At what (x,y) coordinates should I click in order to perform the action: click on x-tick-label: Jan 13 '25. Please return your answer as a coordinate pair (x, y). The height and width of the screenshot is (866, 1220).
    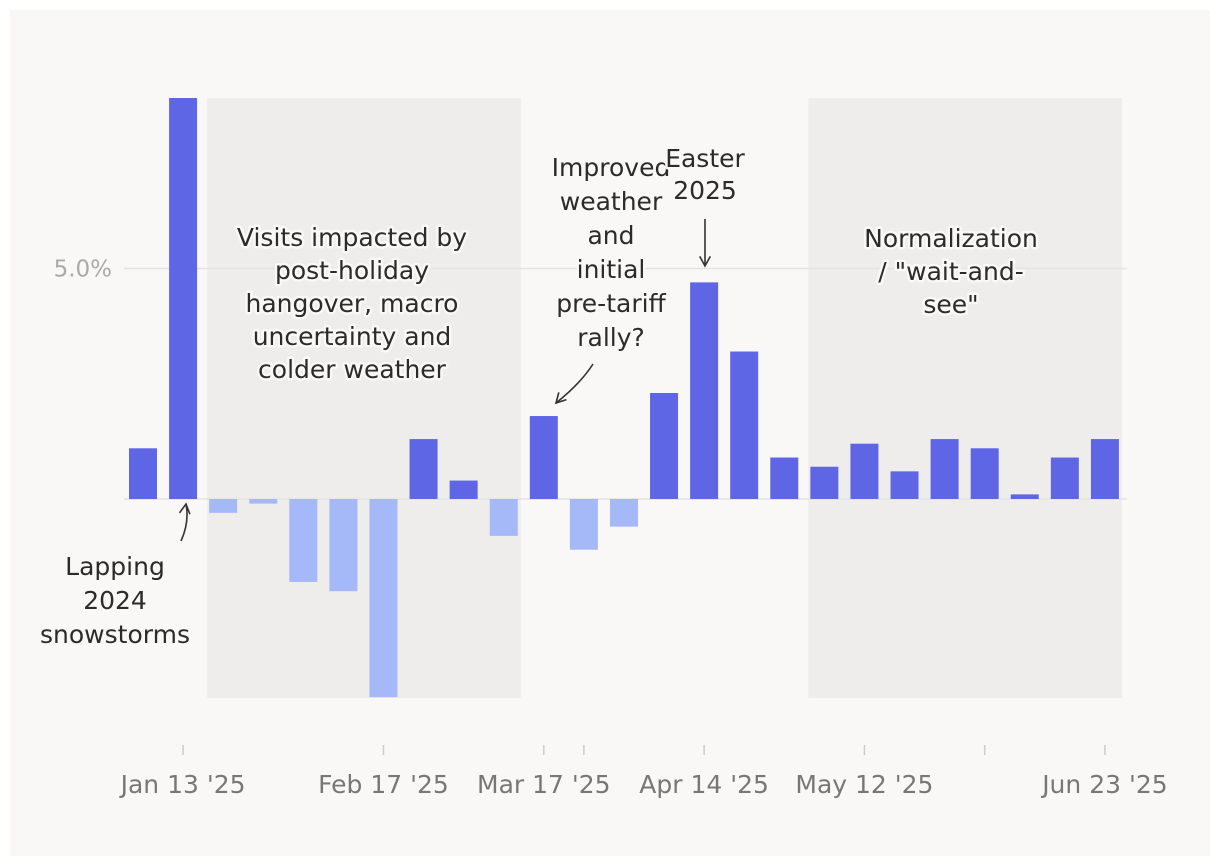
    Looking at the image, I should click on (182, 784).